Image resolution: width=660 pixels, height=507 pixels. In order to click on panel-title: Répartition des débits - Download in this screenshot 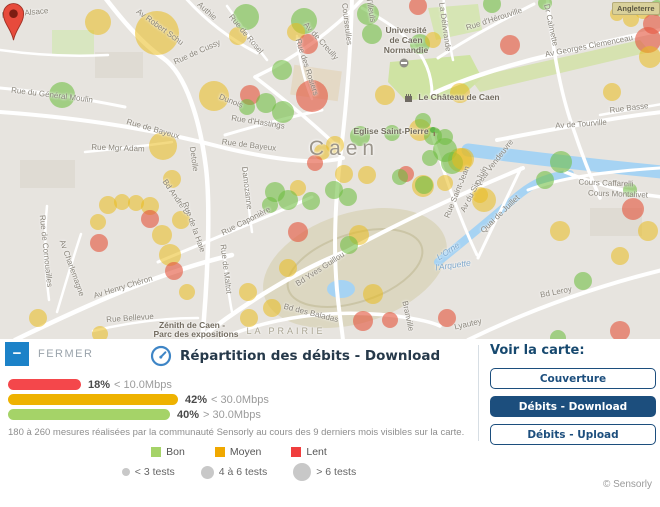, I will do `click(310, 356)`.